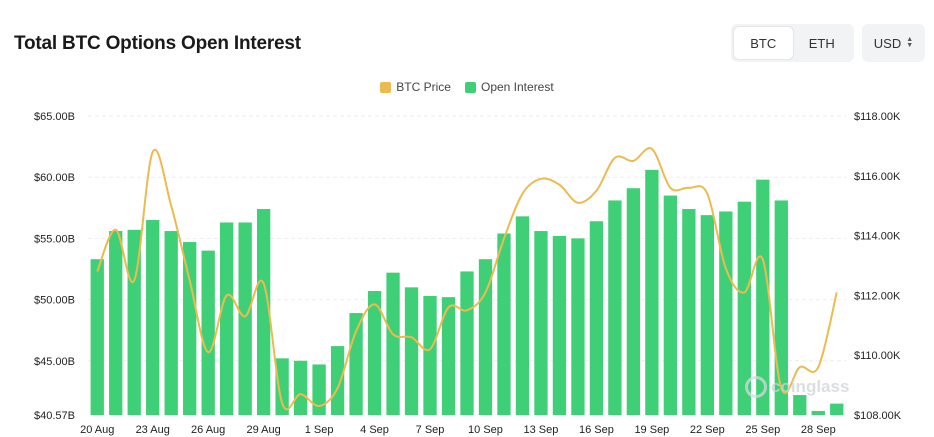 The width and height of the screenshot is (934, 437). I want to click on y-left-tick-label: $45.00B, so click(54, 362).